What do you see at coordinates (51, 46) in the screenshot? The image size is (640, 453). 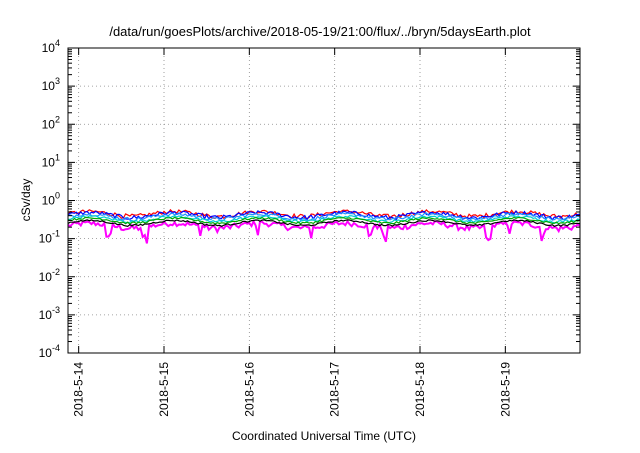 I see `y-tick-label: 10⁴` at bounding box center [51, 46].